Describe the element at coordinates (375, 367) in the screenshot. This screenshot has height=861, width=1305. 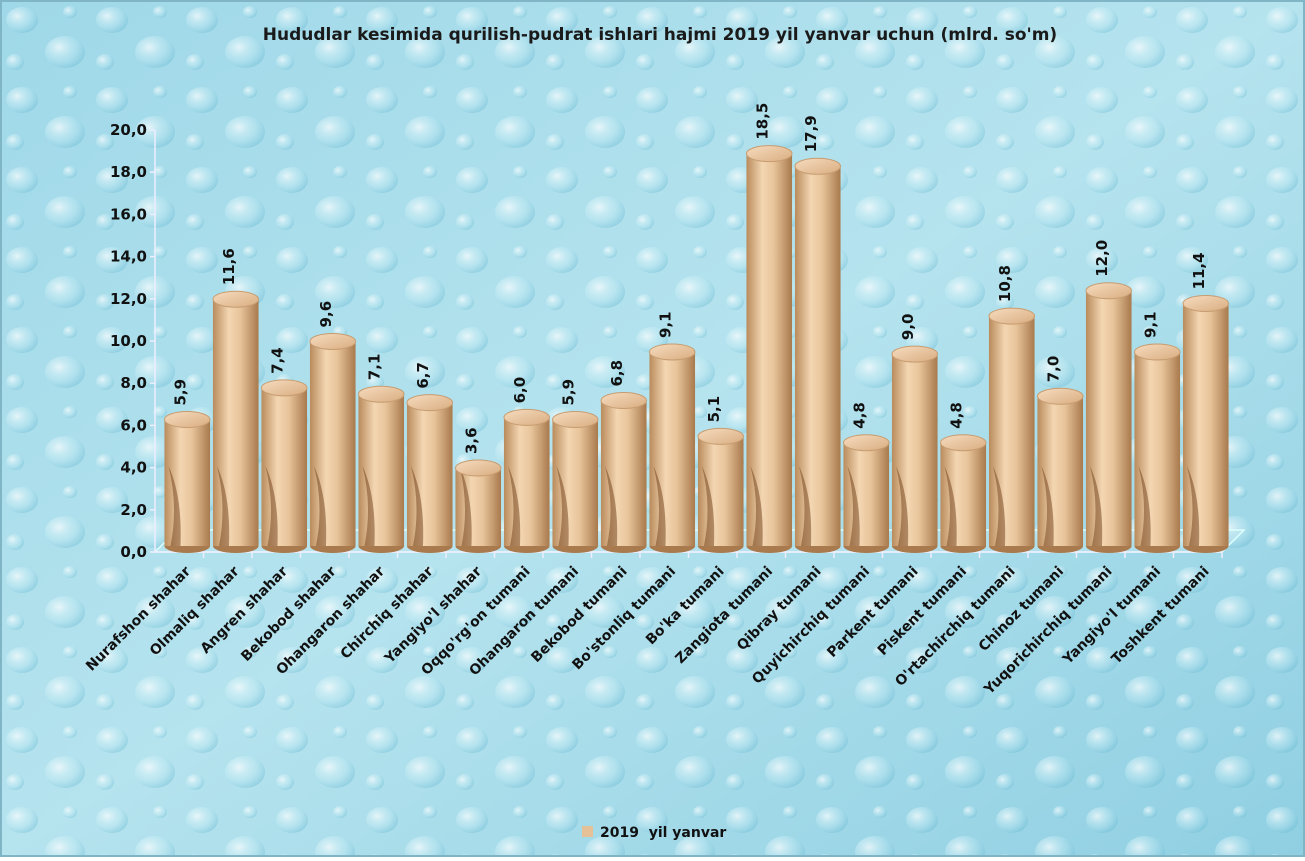
I see `value-label: 7,1` at that location.